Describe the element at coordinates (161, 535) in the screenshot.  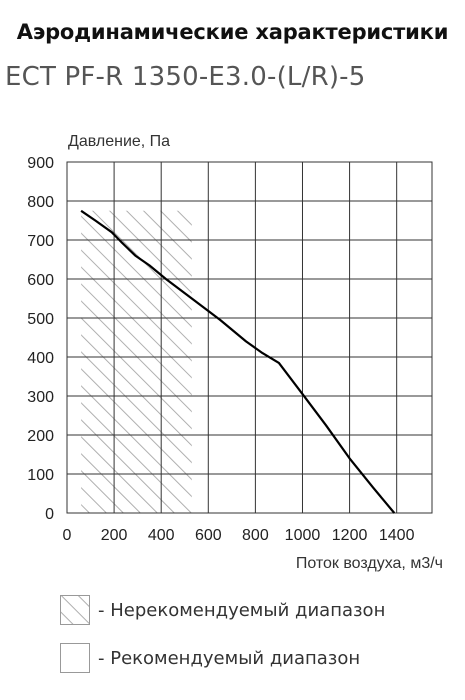
I see `x-tick-label: 400` at that location.